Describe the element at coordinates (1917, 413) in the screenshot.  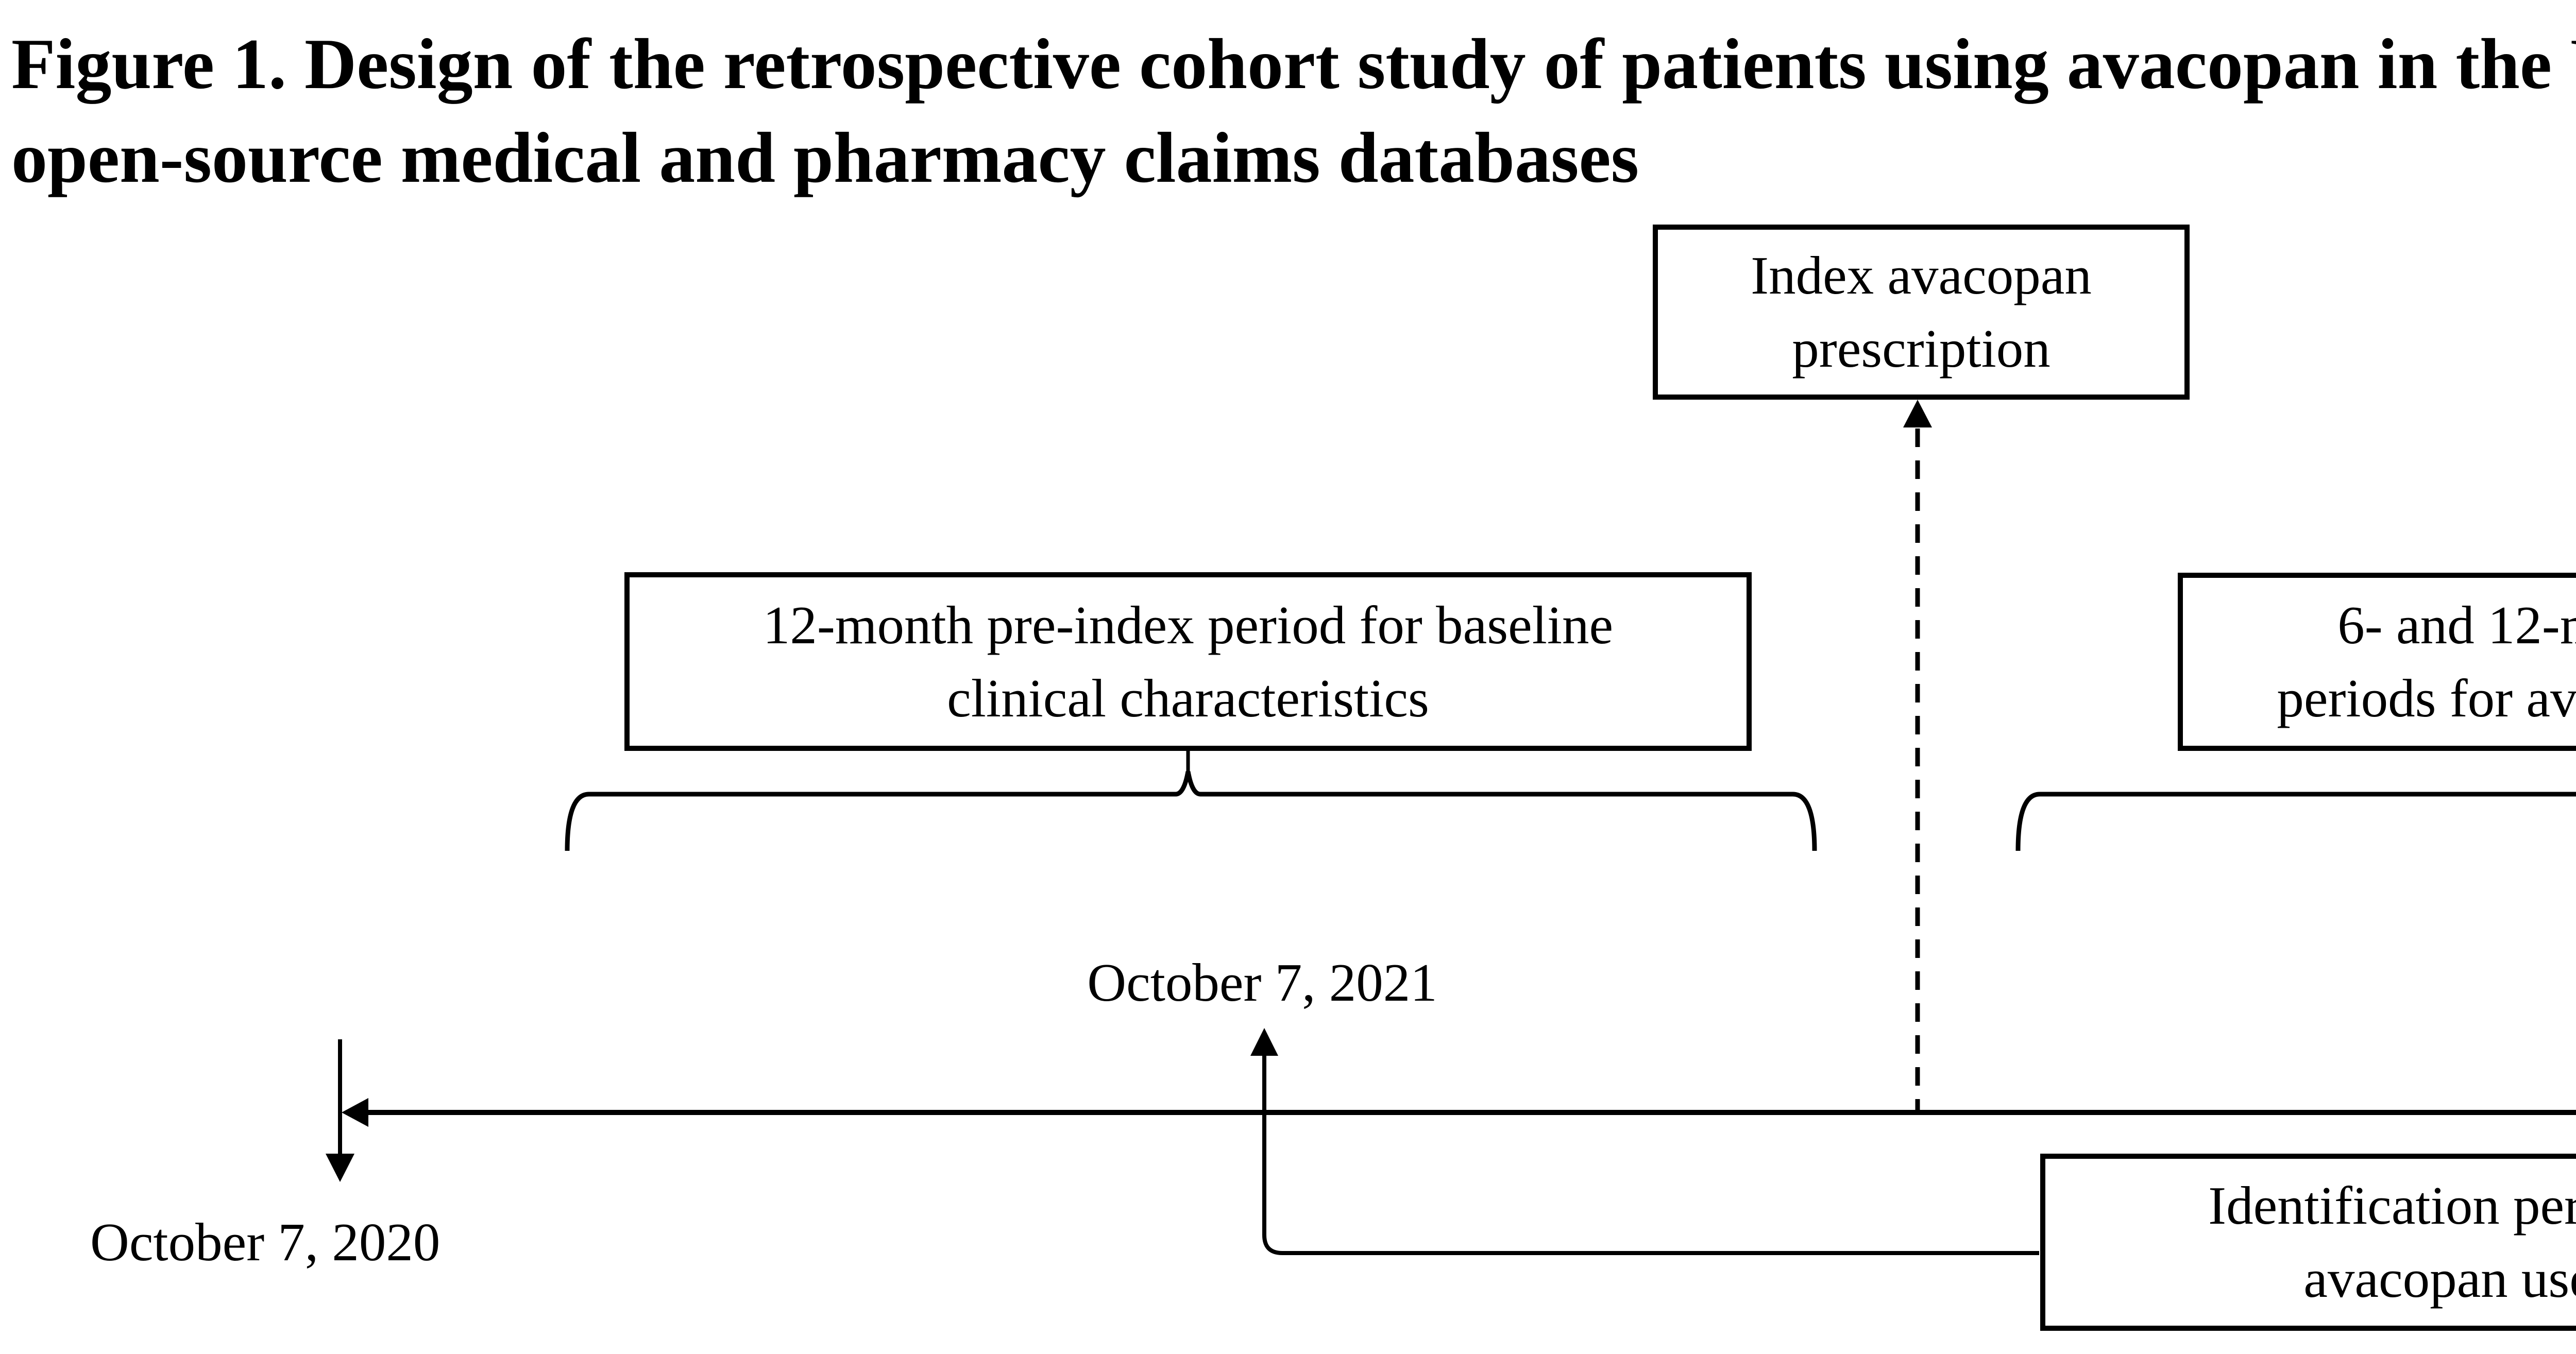
I see `index-date-up-arrowhead-icon` at that location.